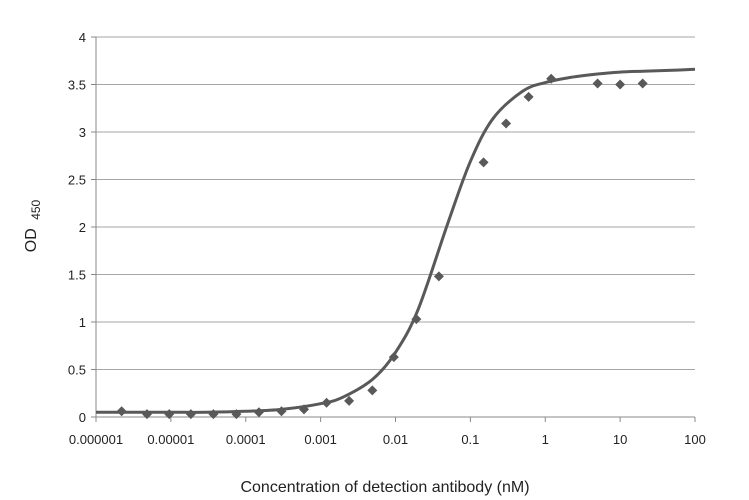 The height and width of the screenshot is (500, 749). Describe the element at coordinates (77, 85) in the screenshot. I see `y-tick-label: 3.5` at that location.